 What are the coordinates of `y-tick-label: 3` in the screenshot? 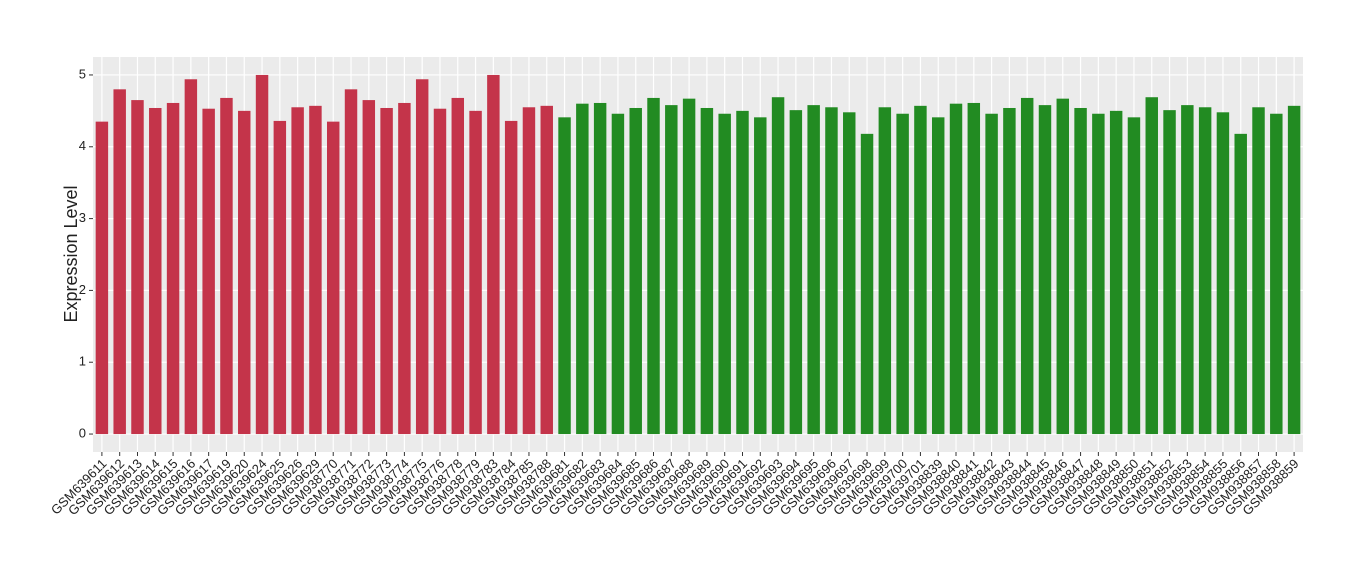 It's located at (82, 217).